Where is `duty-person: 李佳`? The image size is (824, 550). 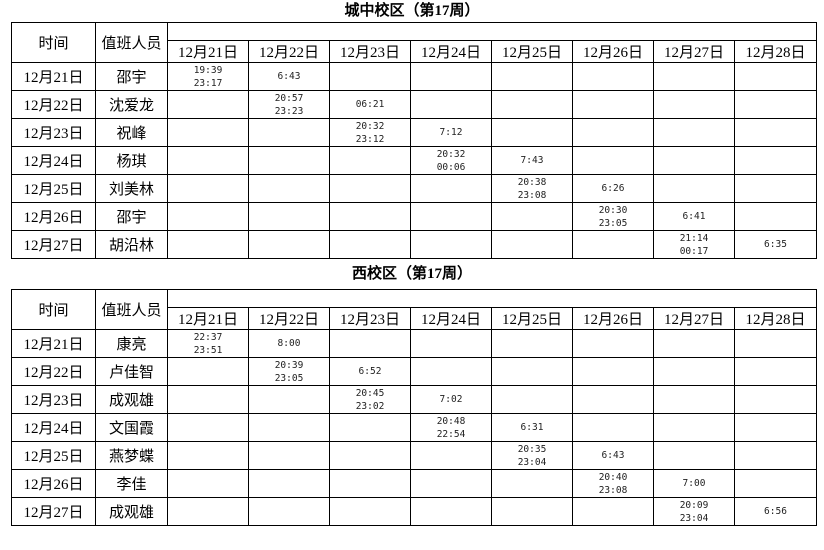
duty-person: 李佳 is located at coordinates (131, 483).